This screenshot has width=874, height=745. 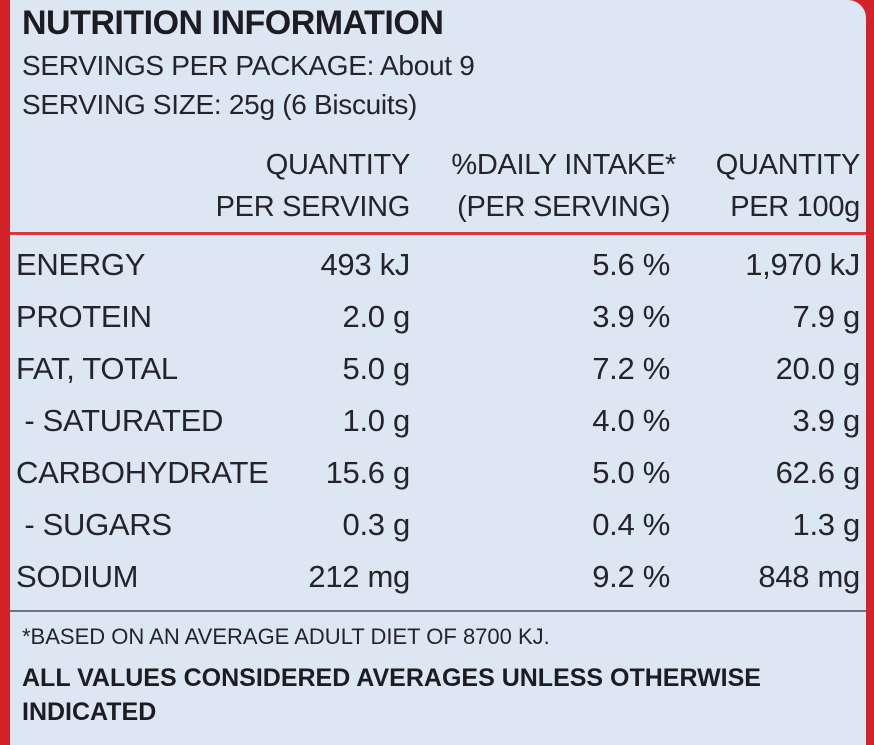 What do you see at coordinates (438, 611) in the screenshot?
I see `footer-divider` at bounding box center [438, 611].